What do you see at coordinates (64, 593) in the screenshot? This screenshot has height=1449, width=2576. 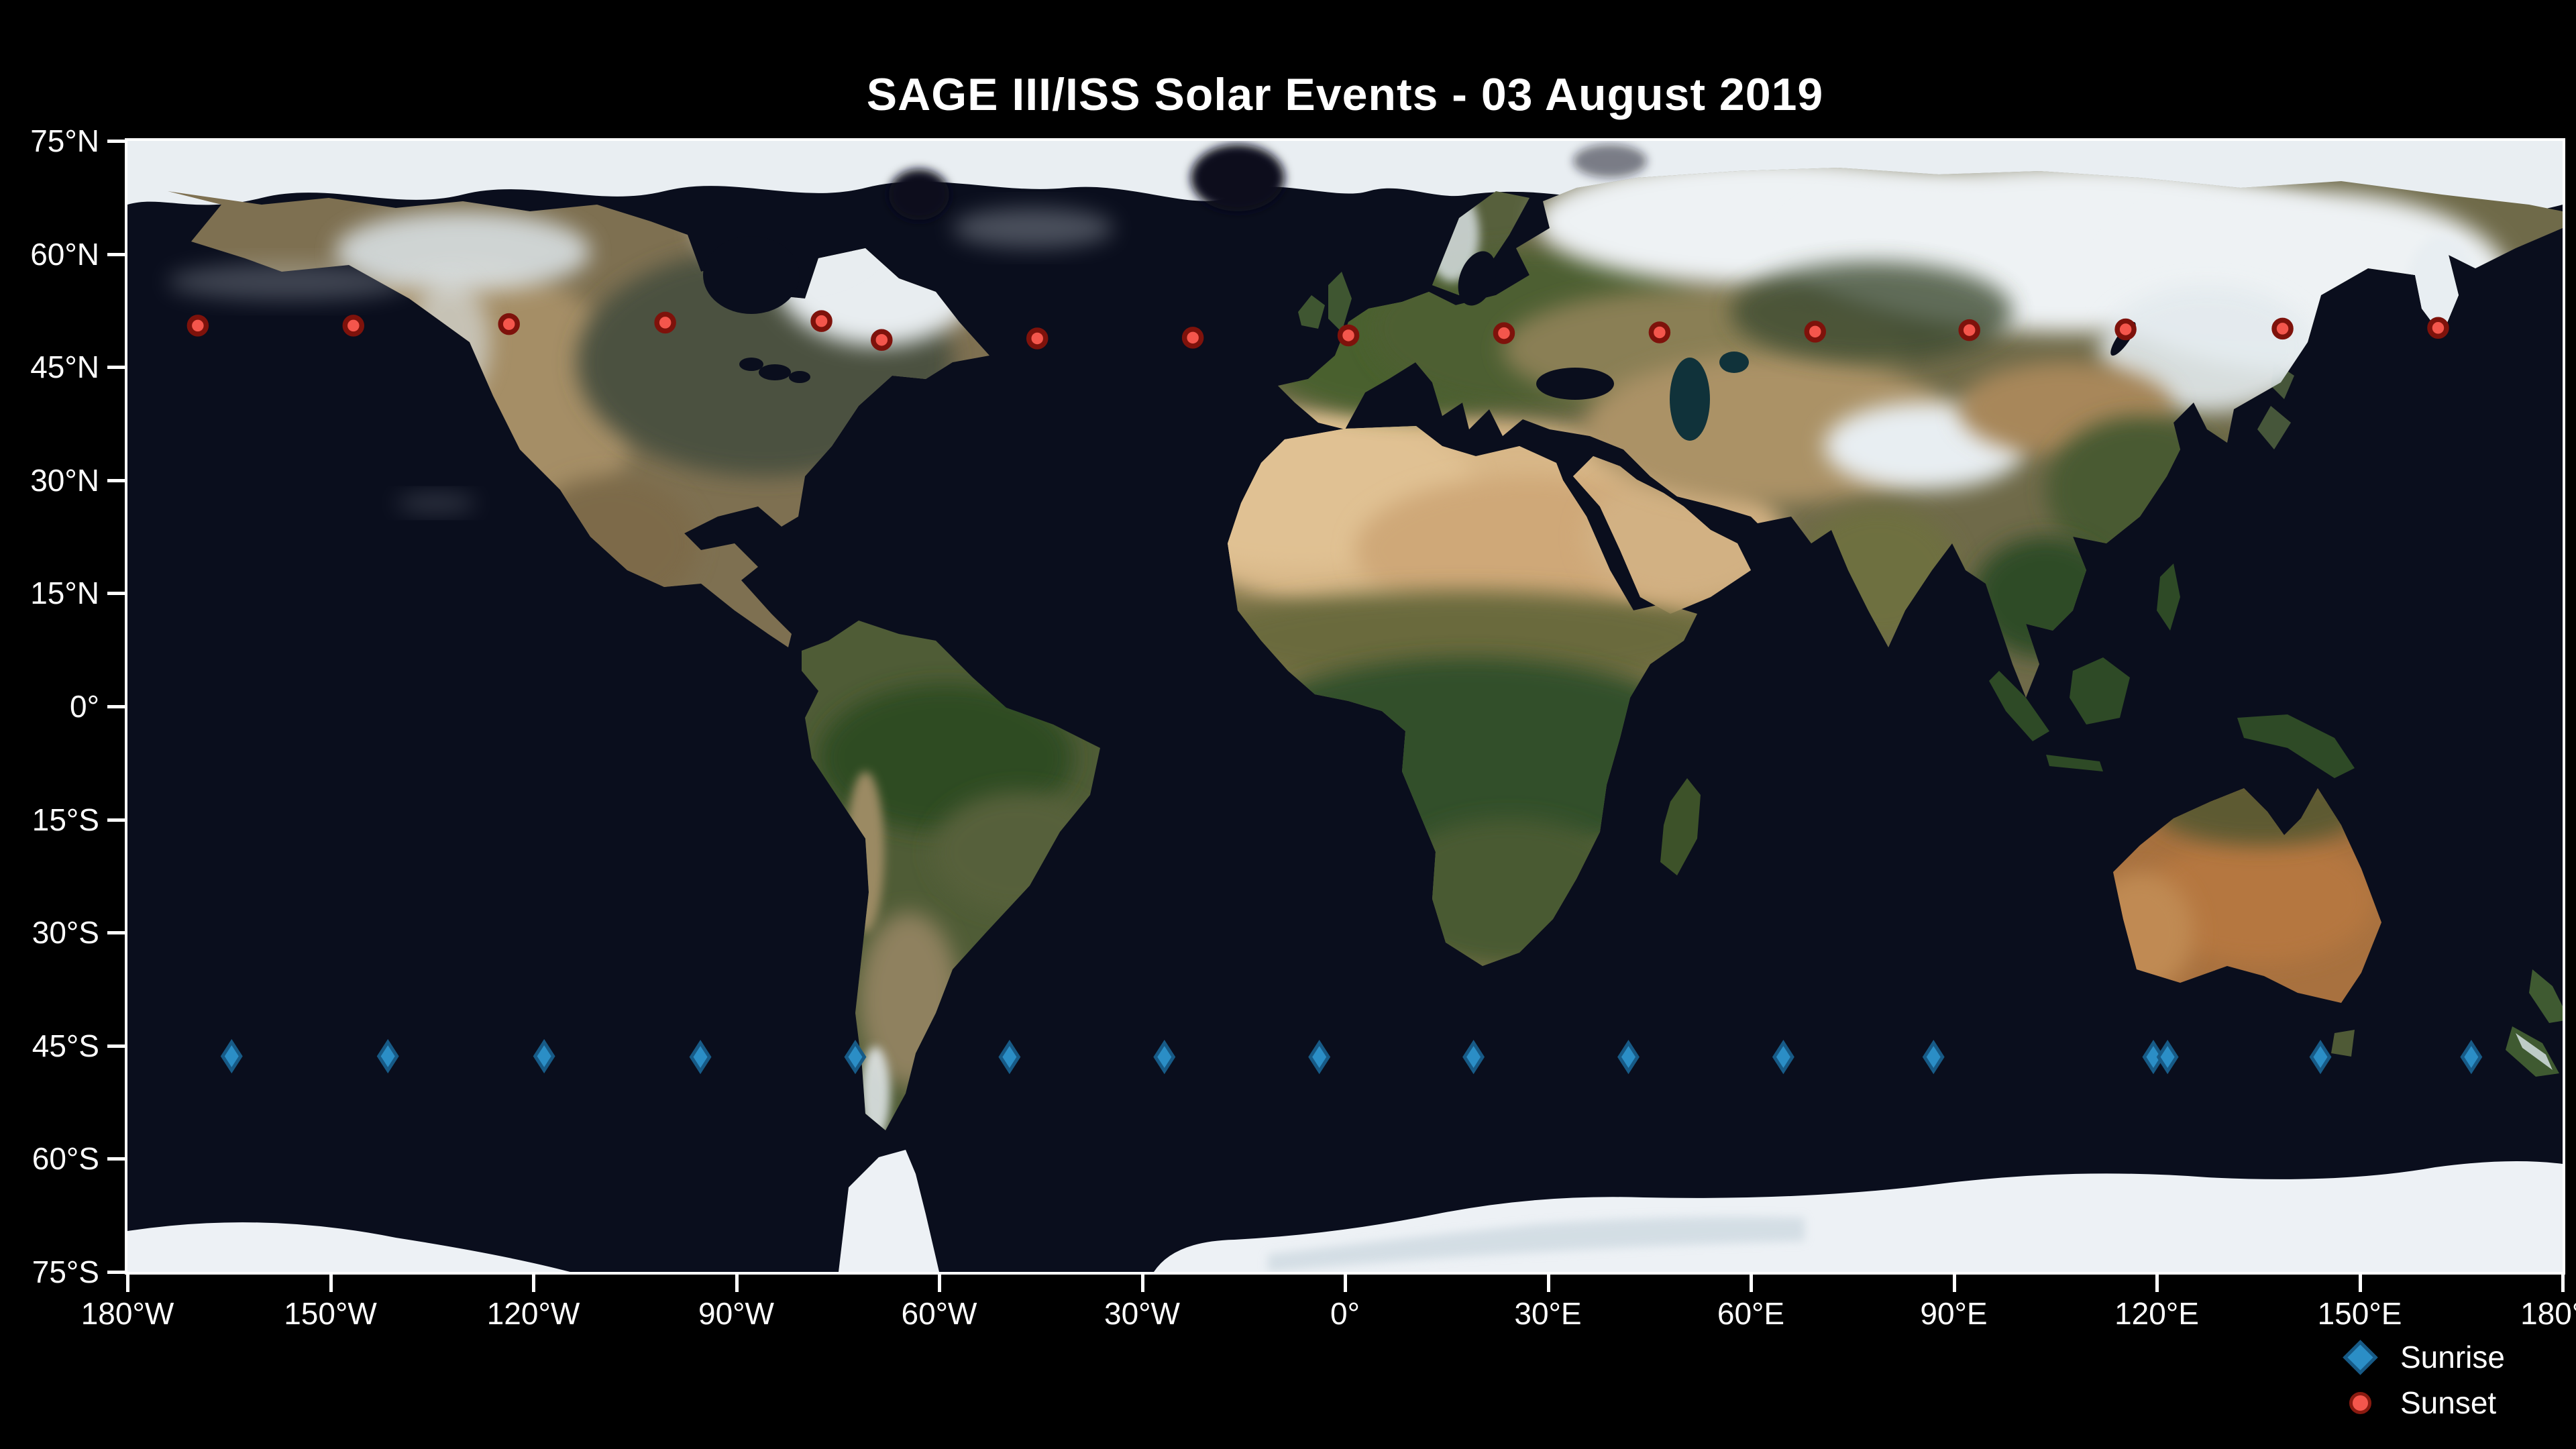 I see `lat-tick-label: 15°N` at bounding box center [64, 593].